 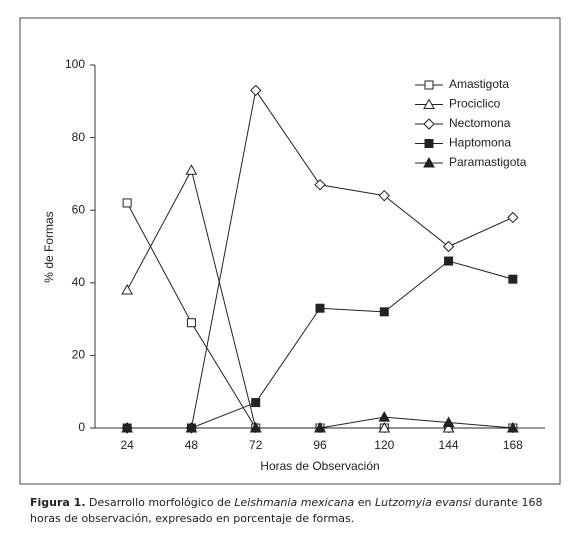 What do you see at coordinates (449, 445) in the screenshot?
I see `x-tick-label: 144` at bounding box center [449, 445].